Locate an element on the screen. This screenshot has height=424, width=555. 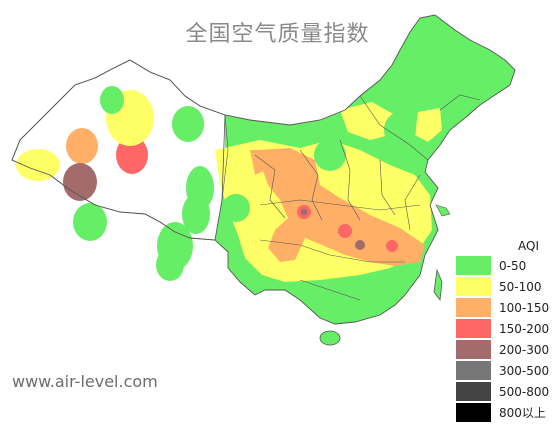
legend-label: 100-150 is located at coordinates (524, 307).